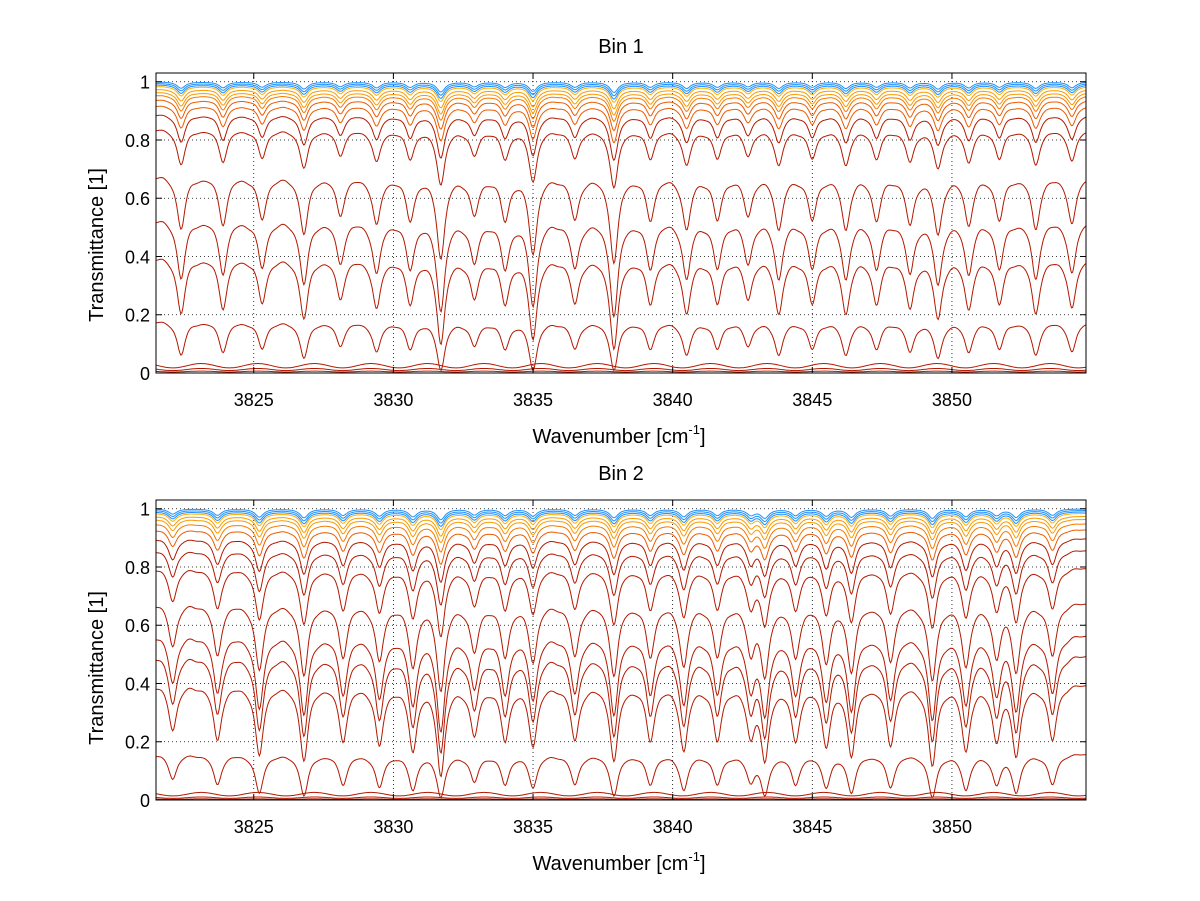 This screenshot has height=901, width=1200. What do you see at coordinates (621, 47) in the screenshot?
I see `chart-title: Bin 1` at bounding box center [621, 47].